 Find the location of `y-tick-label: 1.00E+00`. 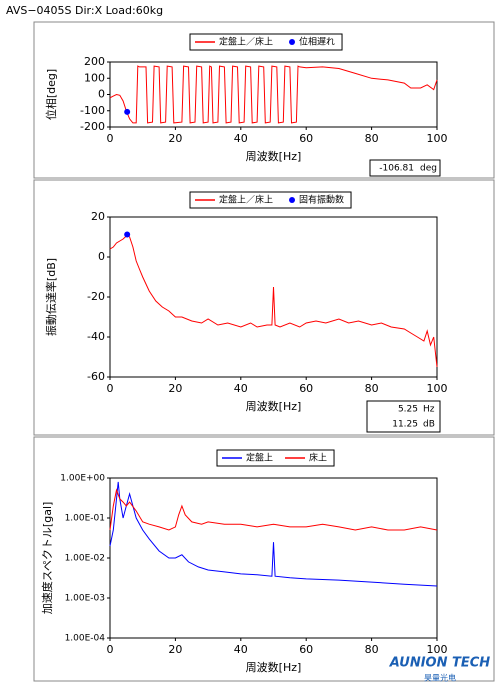

y-tick-label: 1.00E+00 is located at coordinates (82, 479).